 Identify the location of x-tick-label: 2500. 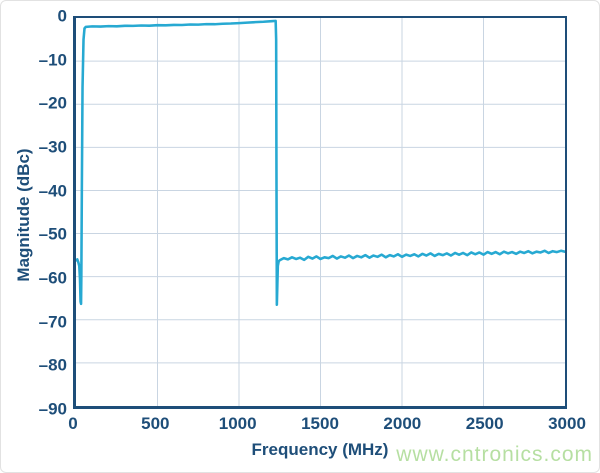
(484, 423).